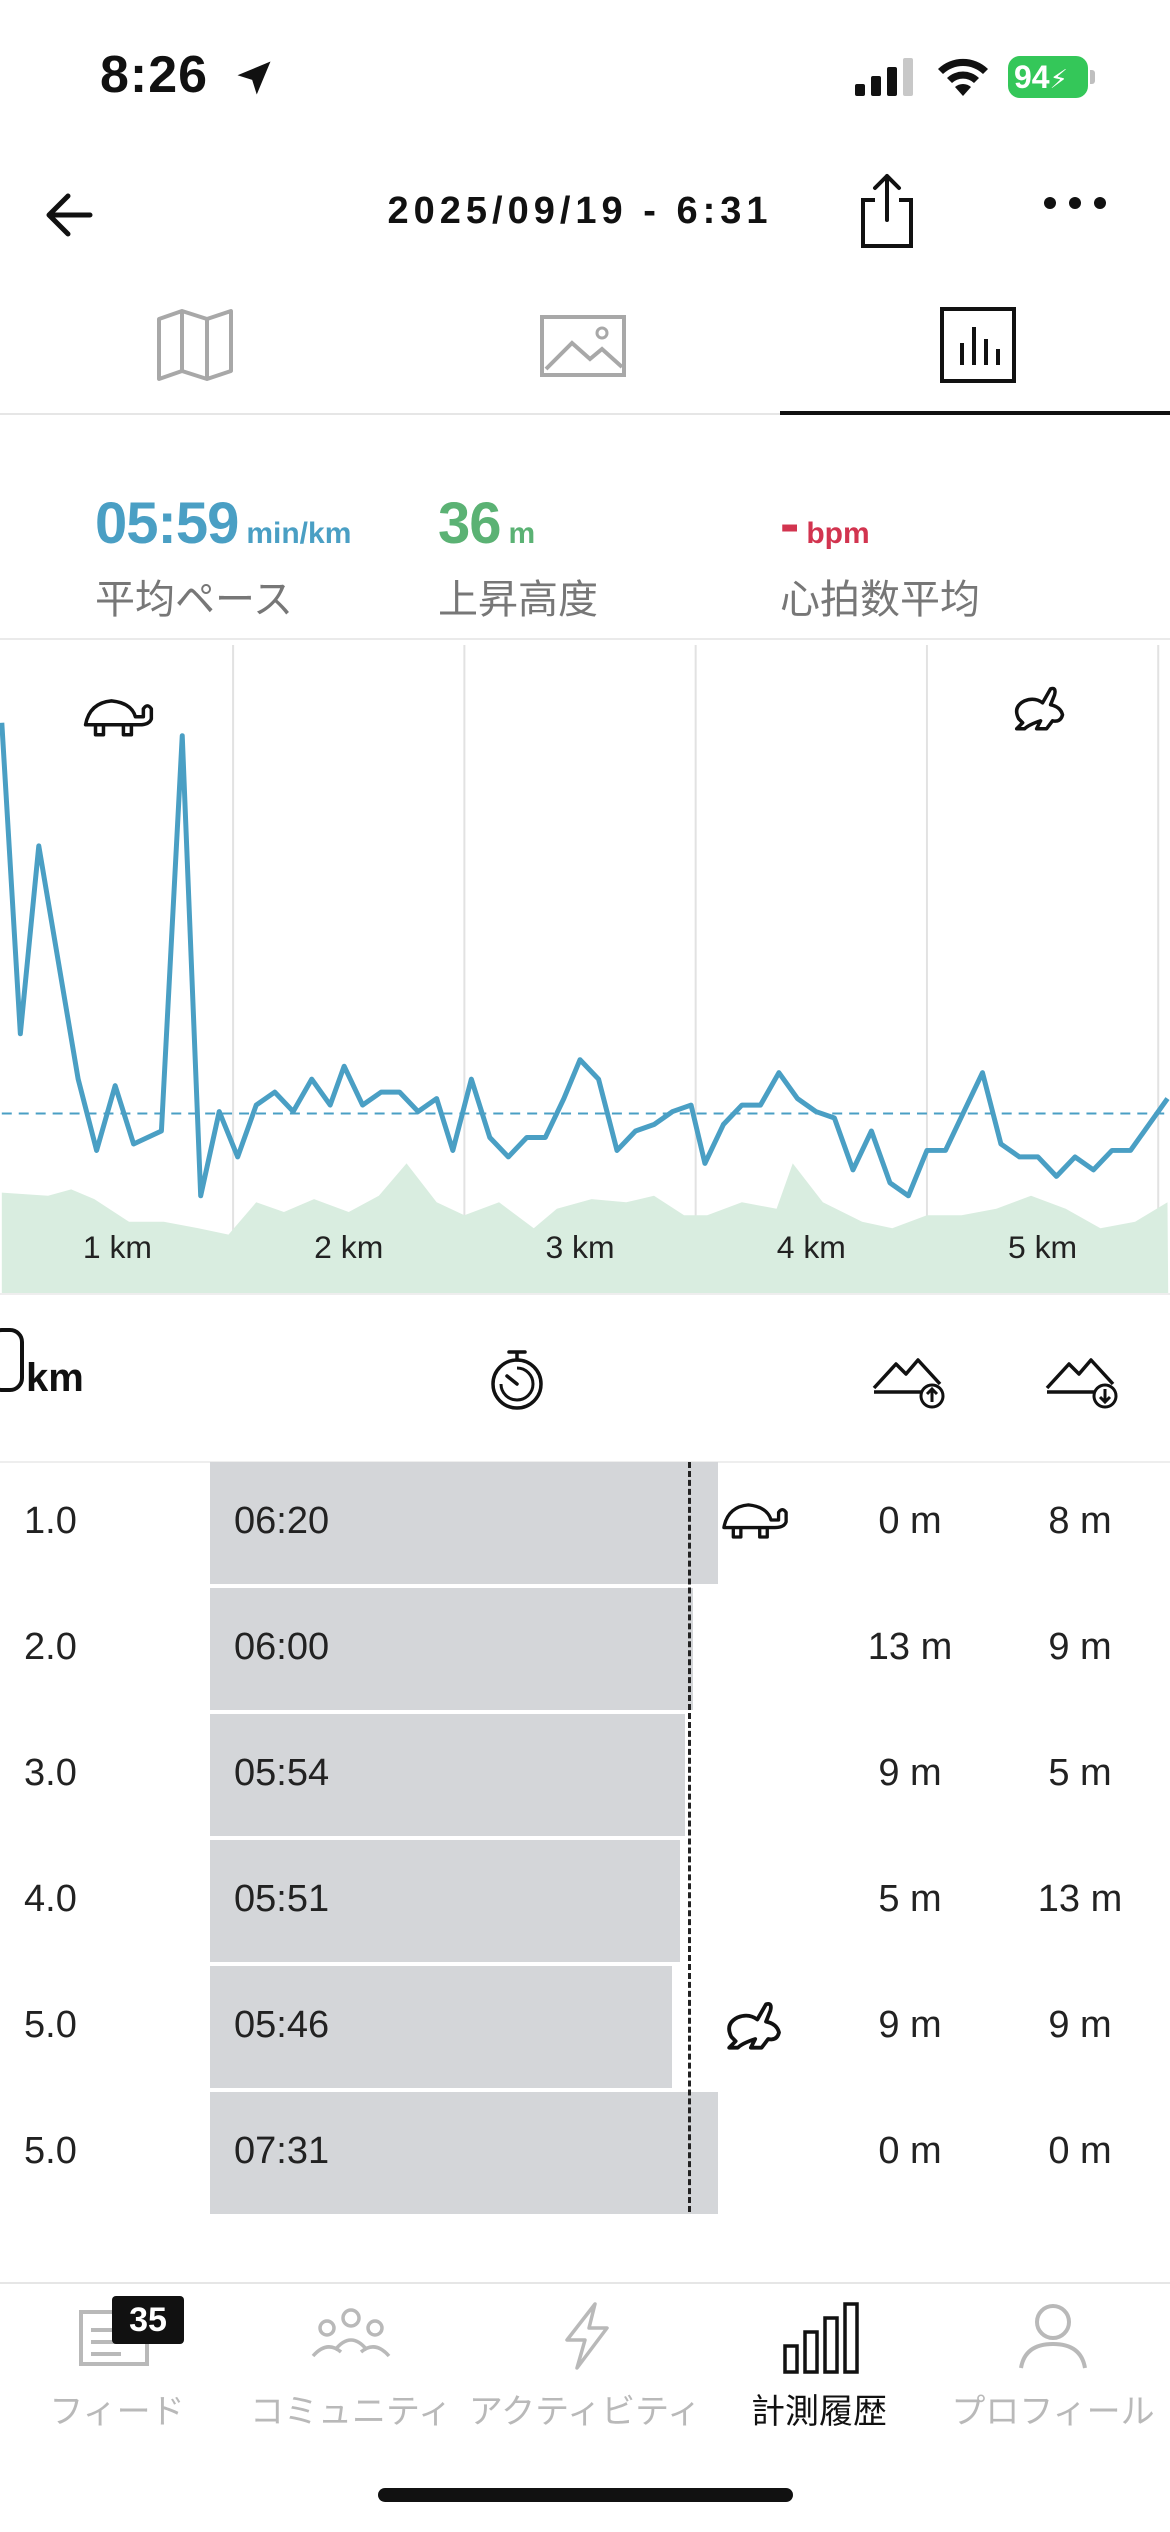 The width and height of the screenshot is (1170, 2532). Describe the element at coordinates (1092, 77) in the screenshot. I see `battery-cap` at that location.